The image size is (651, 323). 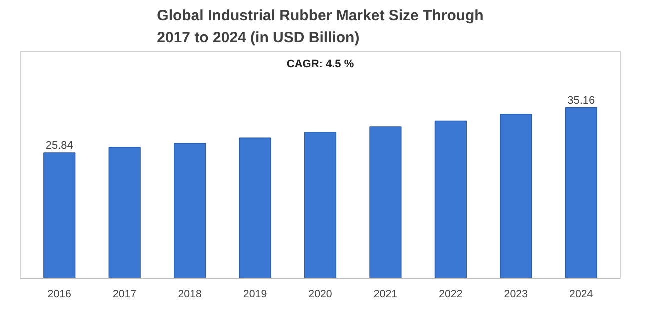 What do you see at coordinates (320, 294) in the screenshot?
I see `x-tick-label: 2020` at bounding box center [320, 294].